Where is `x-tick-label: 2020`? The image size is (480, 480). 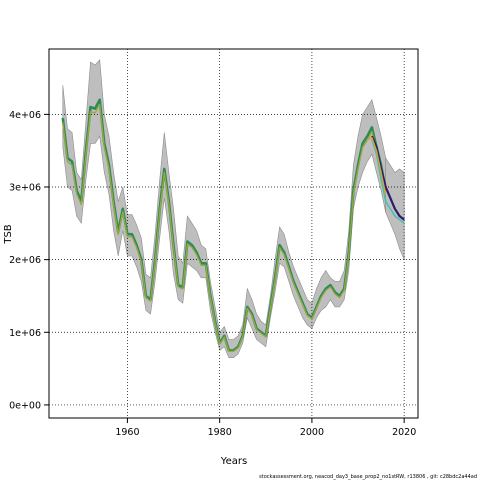
x-tick-label: 2020 is located at coordinates (404, 432).